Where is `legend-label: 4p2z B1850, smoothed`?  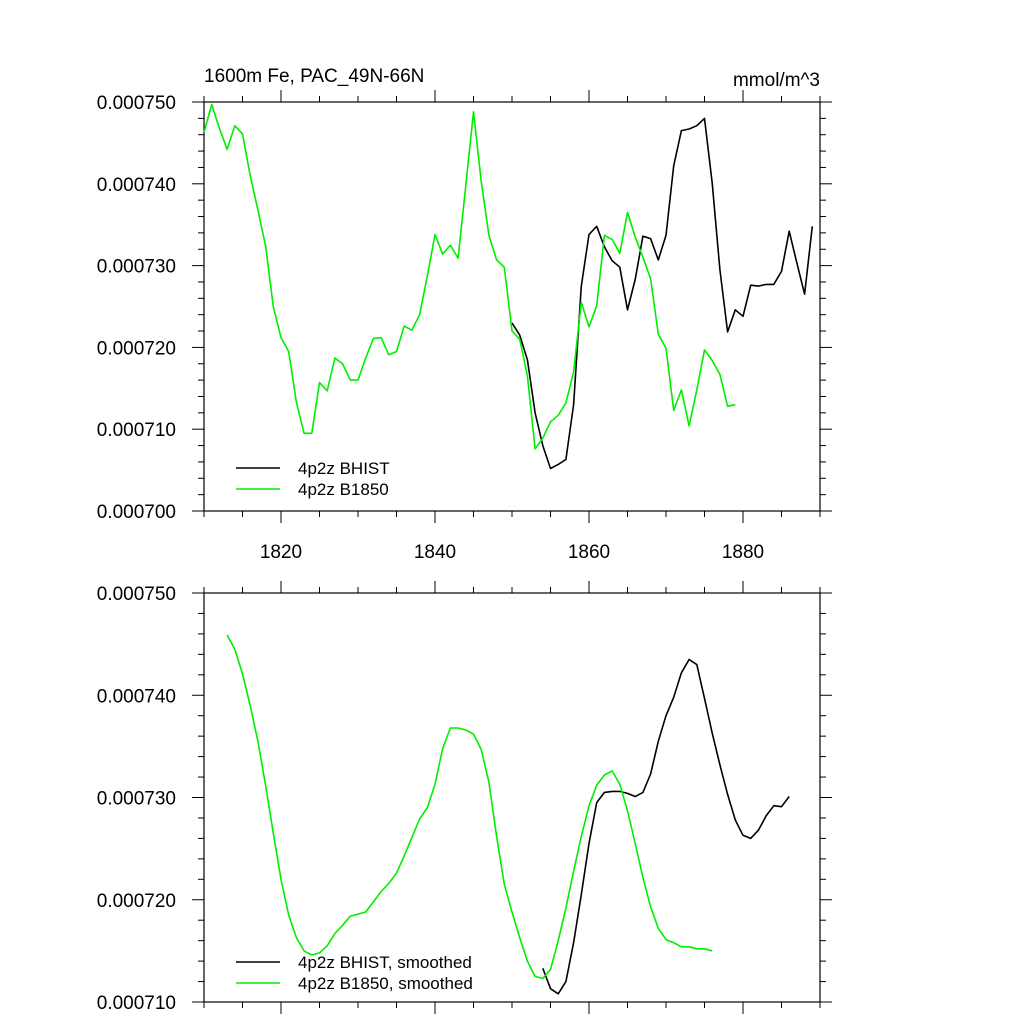
legend-label: 4p2z B1850, smoothed is located at coordinates (385, 983).